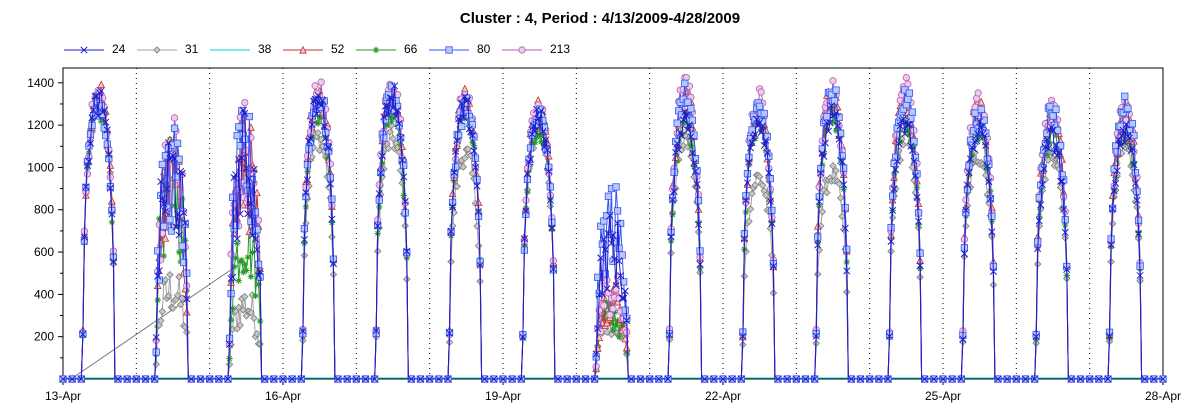 Image resolution: width=1200 pixels, height=420 pixels. Describe the element at coordinates (44, 210) in the screenshot. I see `y-tick-label: 800` at that location.